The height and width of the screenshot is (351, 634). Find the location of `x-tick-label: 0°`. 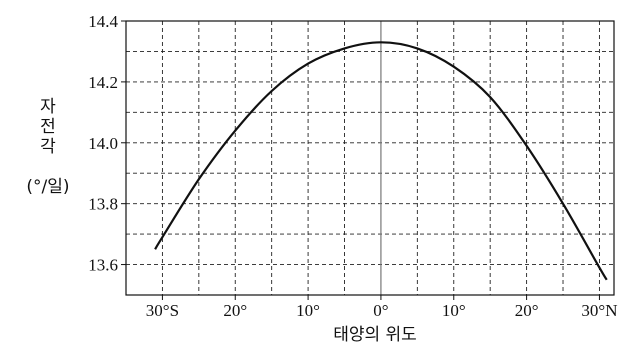

x-tick-label: 0° is located at coordinates (380, 310).